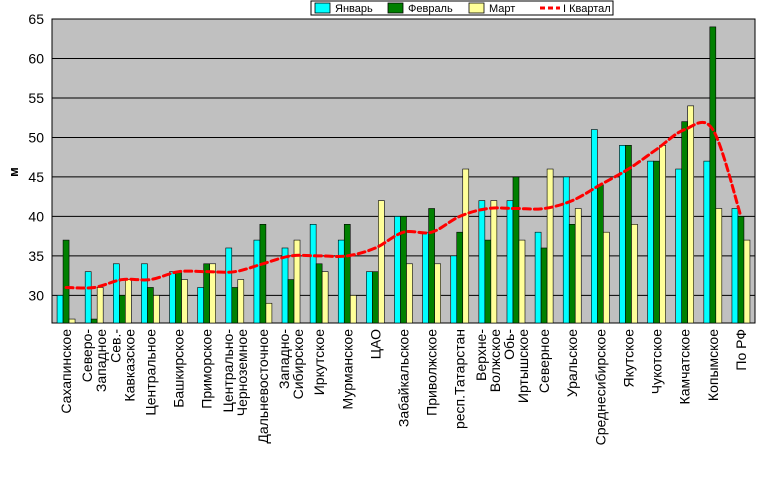  What do you see at coordinates (129, 365) in the screenshot?
I see `x-tick-text: Кавказское` at bounding box center [129, 365].